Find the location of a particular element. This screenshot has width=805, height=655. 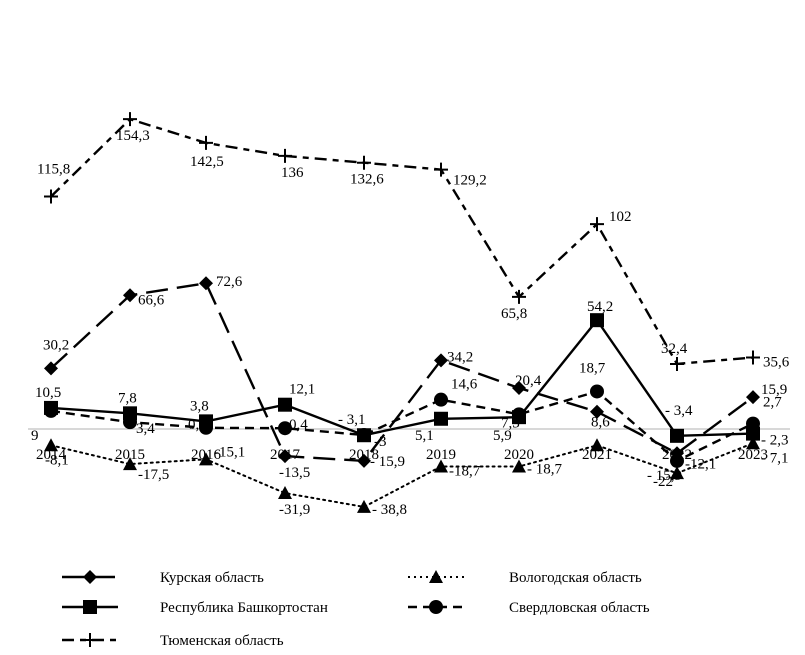

x-tick-label: 2020 is located at coordinates (519, 455).